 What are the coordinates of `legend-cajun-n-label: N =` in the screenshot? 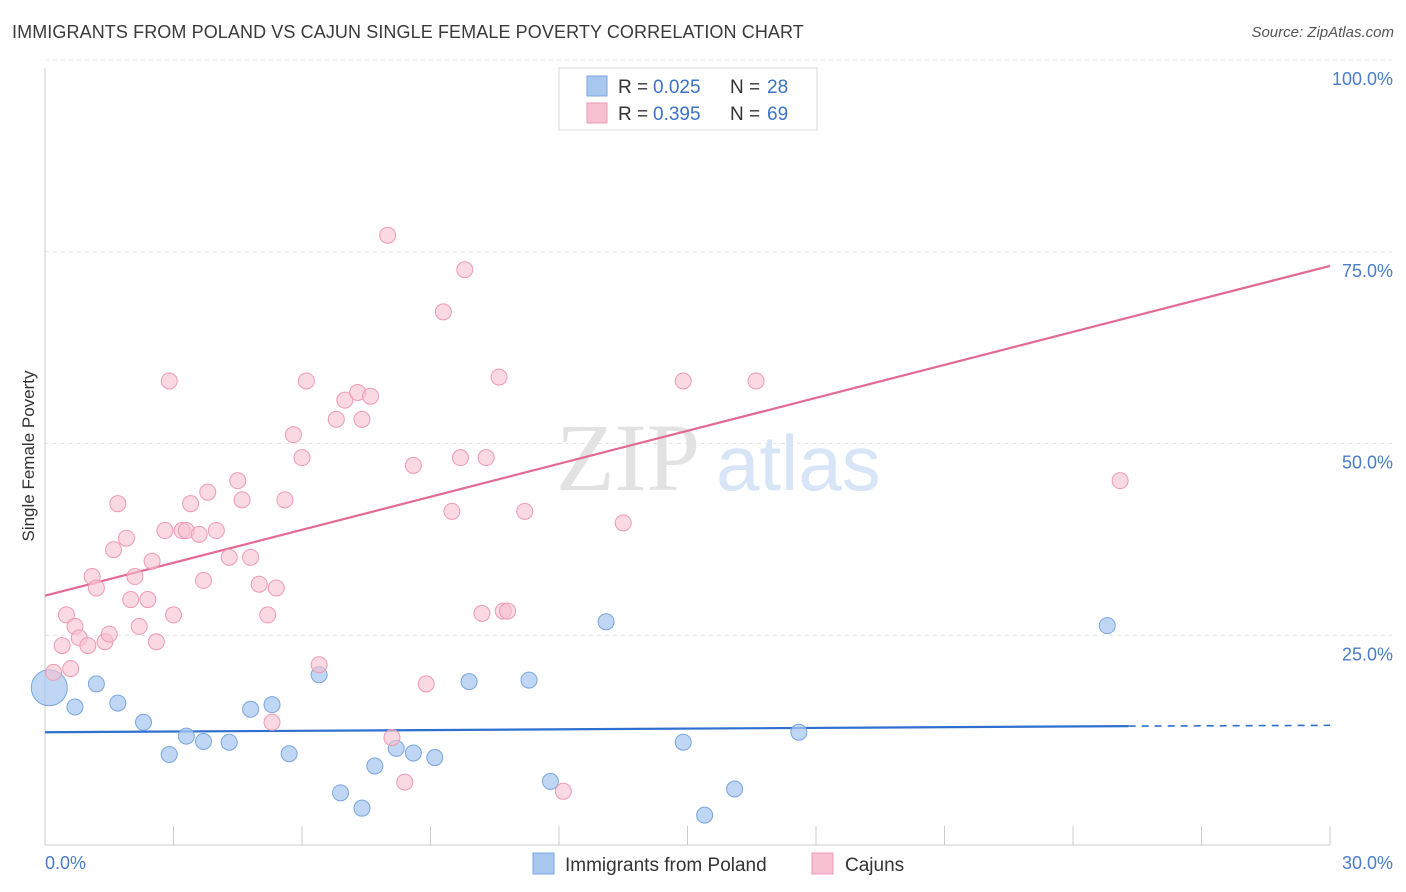 It's located at (745, 114).